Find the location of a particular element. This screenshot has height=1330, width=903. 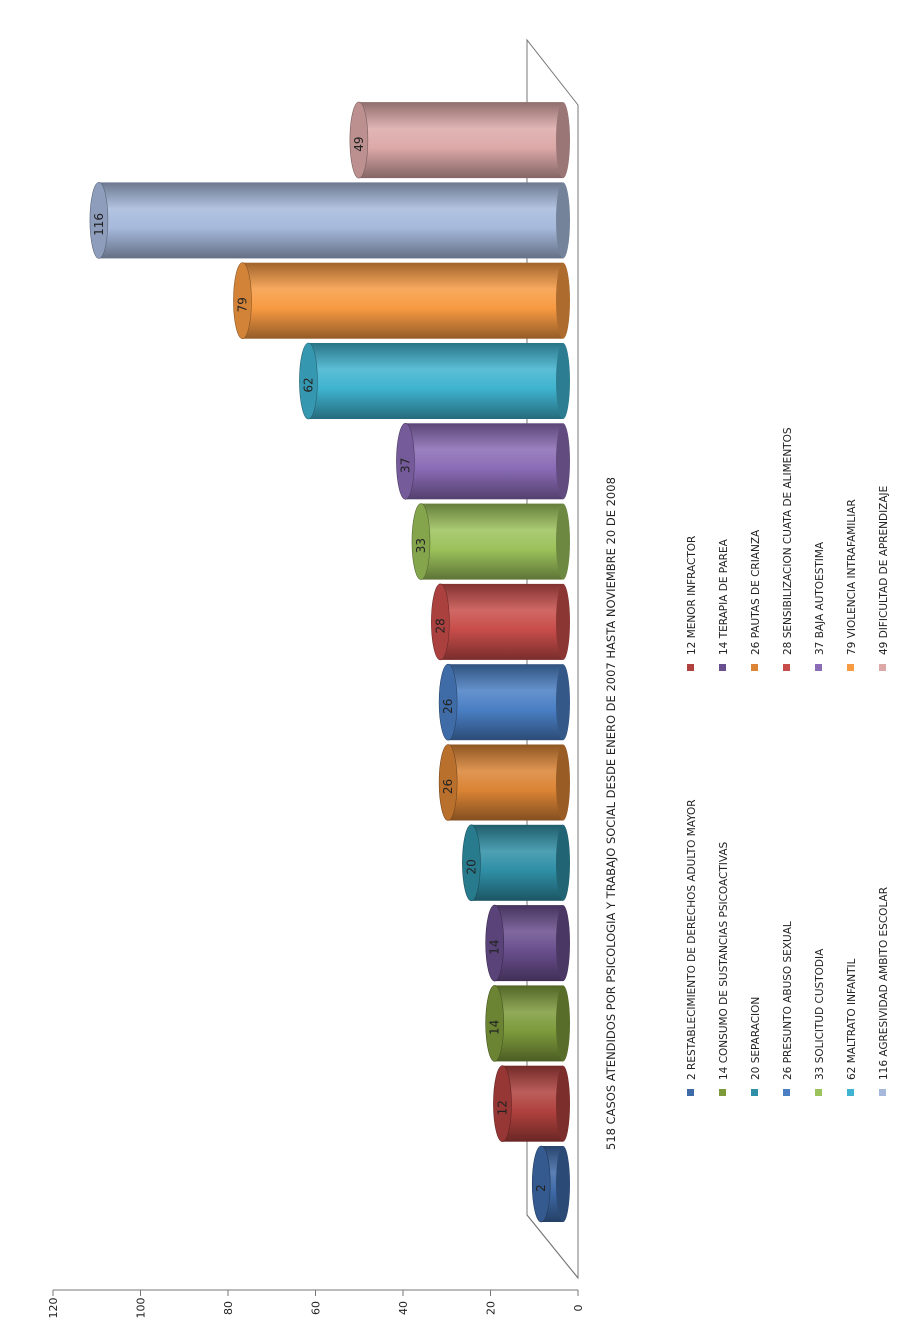

bar: 28 is located at coordinates (500, 622).